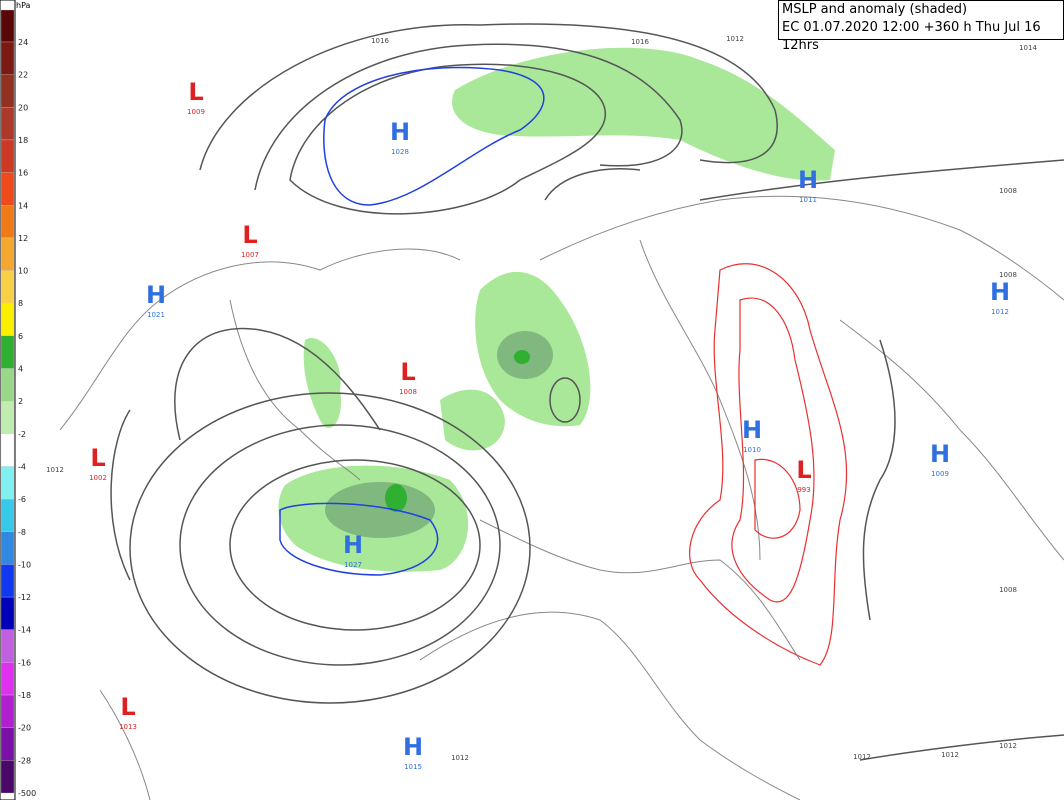 This screenshot has height=800, width=1064. Describe the element at coordinates (752, 450) in the screenshot. I see `center-pressure: 1010` at that location.